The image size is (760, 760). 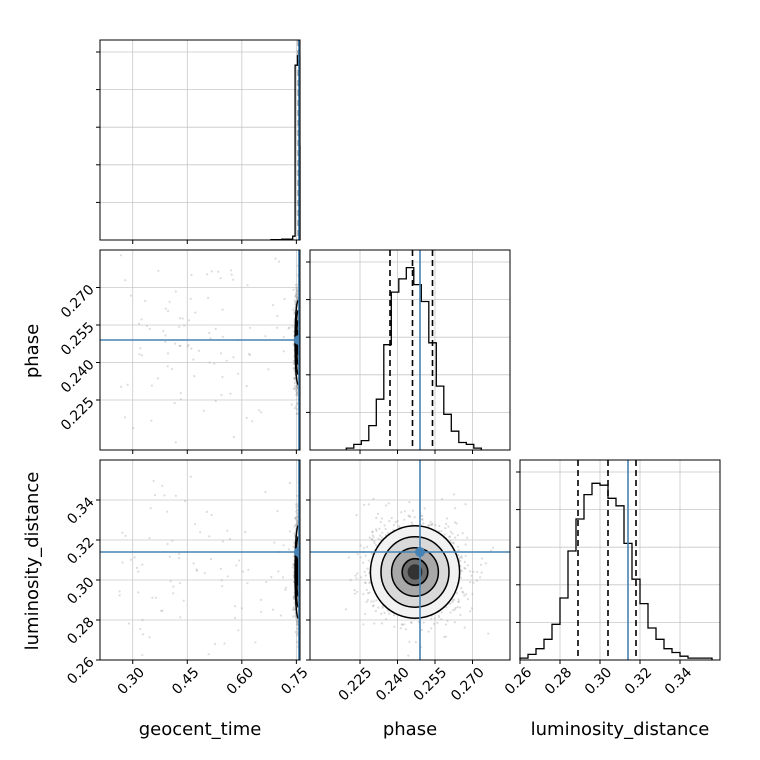 I want to click on panel-frame-phase_vs_geocent_time, so click(x=200, y=350).